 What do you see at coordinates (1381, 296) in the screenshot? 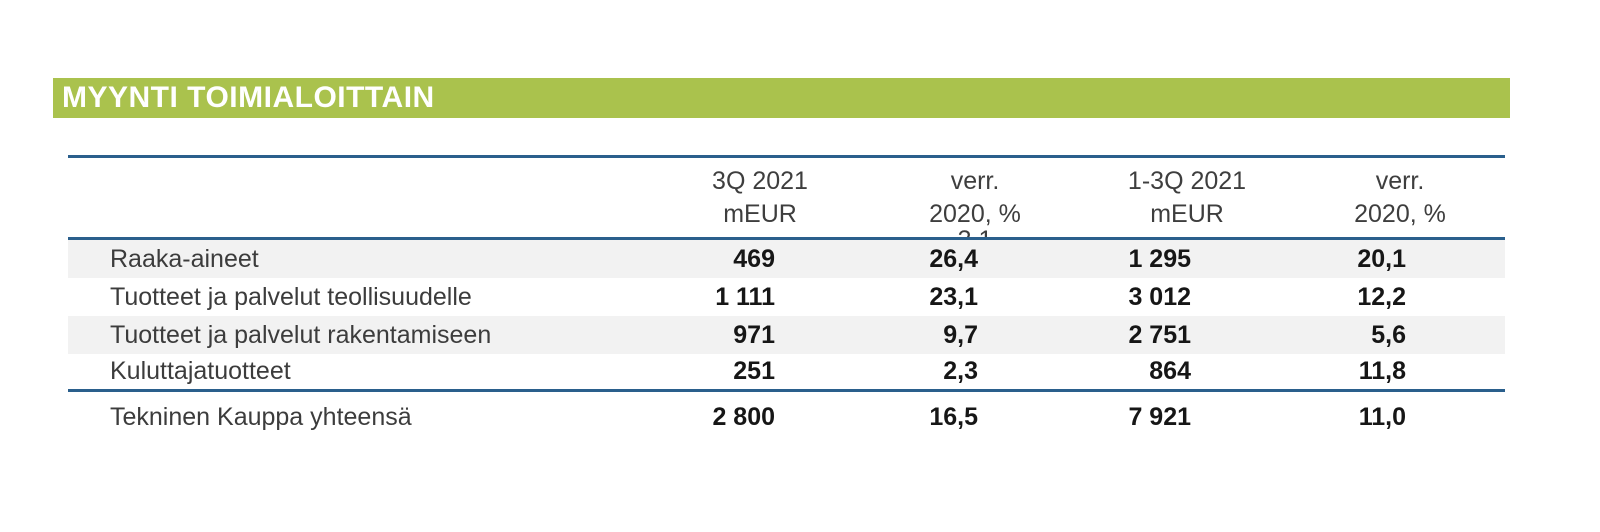
I see `value-verr-ytd: 12,2` at bounding box center [1381, 296].